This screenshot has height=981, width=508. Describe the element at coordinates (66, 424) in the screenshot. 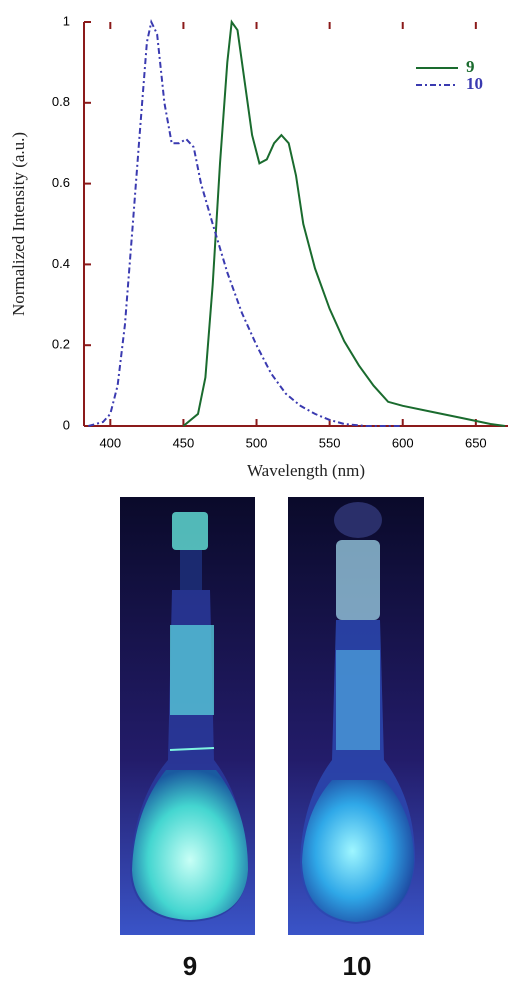

I see `y-tick-label: 0` at that location.